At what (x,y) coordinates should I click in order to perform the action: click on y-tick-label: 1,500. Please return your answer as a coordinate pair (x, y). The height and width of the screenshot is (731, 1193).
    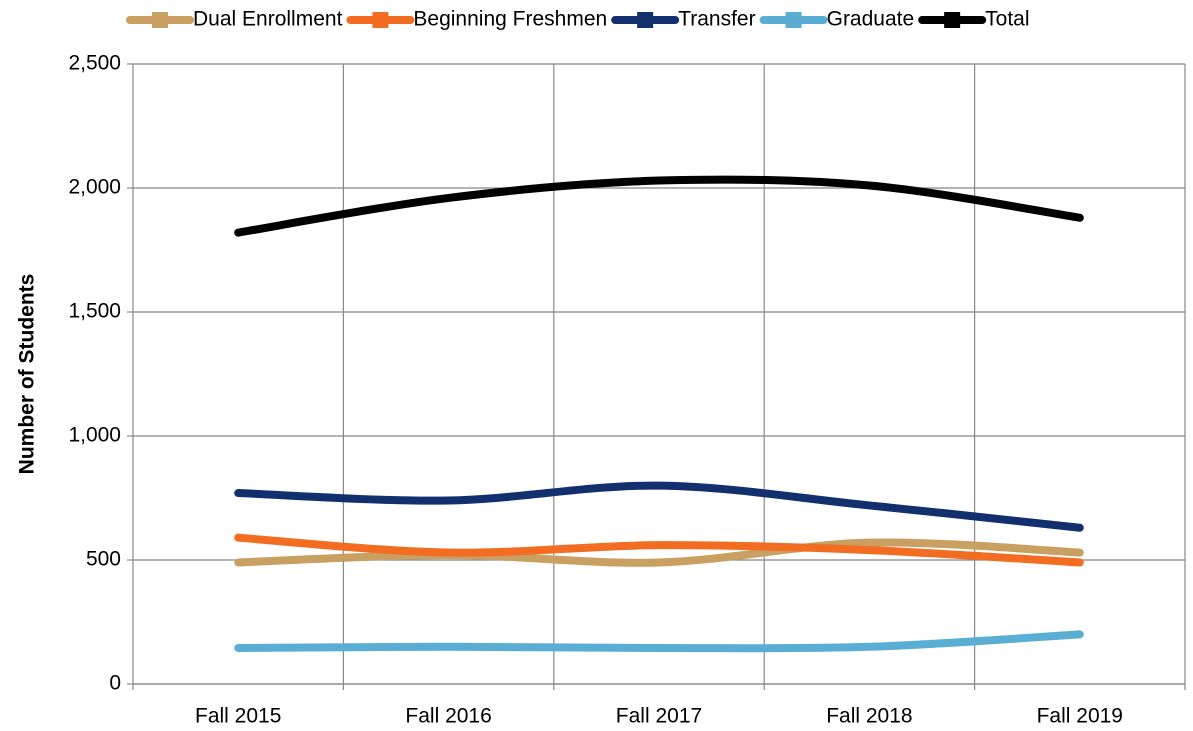
    Looking at the image, I should click on (94, 311).